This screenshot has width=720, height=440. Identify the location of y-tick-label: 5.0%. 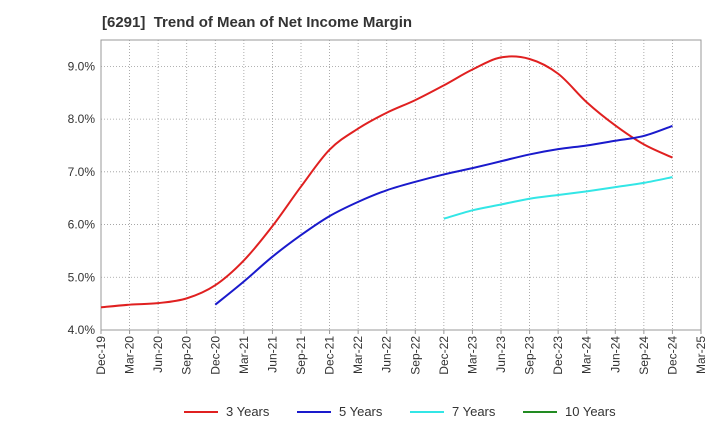
(82, 277).